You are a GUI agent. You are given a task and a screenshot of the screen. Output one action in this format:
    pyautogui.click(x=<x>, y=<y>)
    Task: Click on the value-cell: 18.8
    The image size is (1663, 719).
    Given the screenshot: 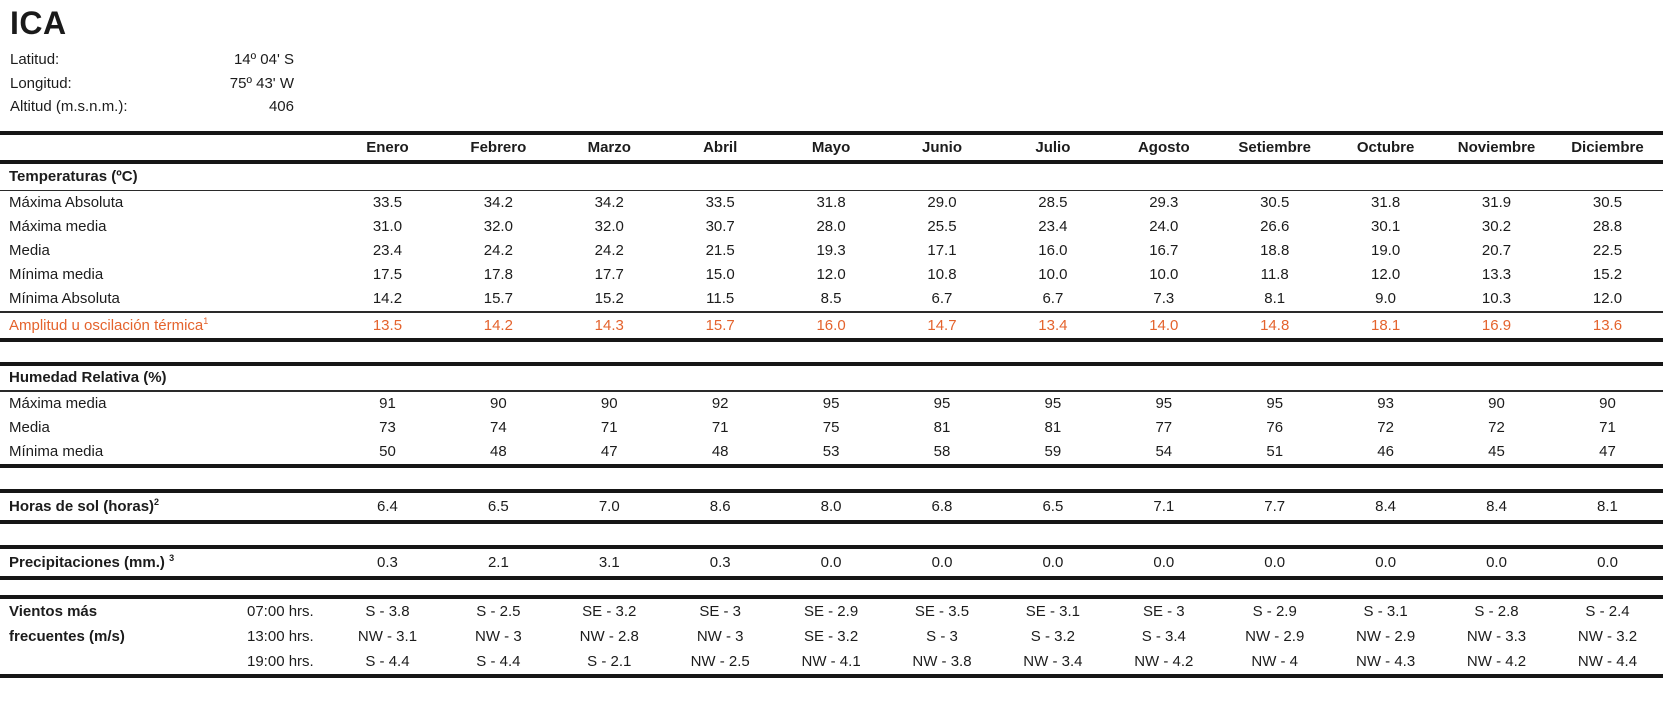 What is the action you would take?
    pyautogui.click(x=1275, y=250)
    